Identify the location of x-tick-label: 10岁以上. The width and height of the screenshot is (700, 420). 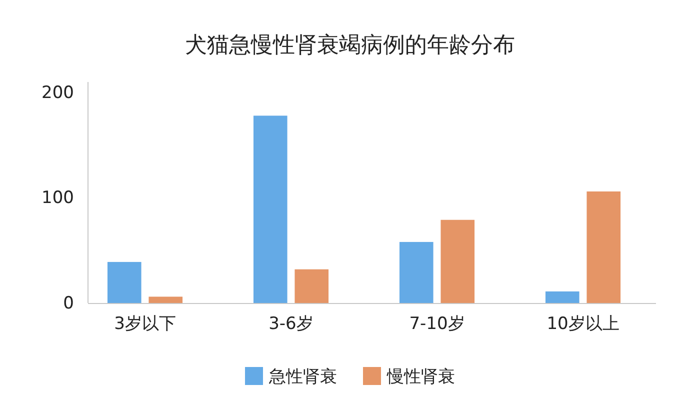
(583, 324).